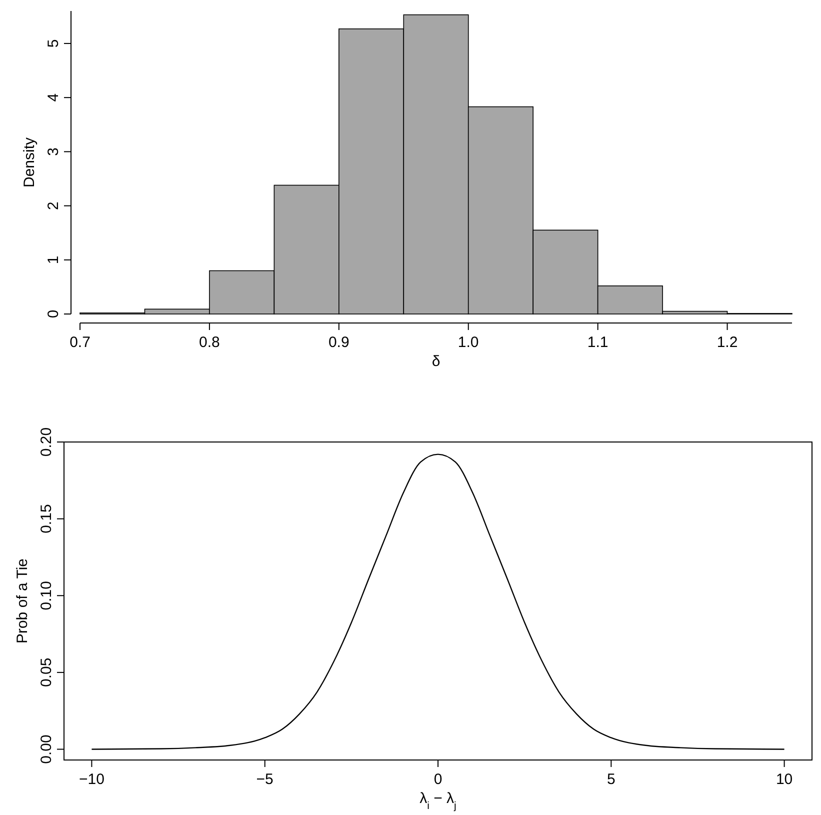  What do you see at coordinates (80, 342) in the screenshot?
I see `x-tick-label: 0.7` at bounding box center [80, 342].